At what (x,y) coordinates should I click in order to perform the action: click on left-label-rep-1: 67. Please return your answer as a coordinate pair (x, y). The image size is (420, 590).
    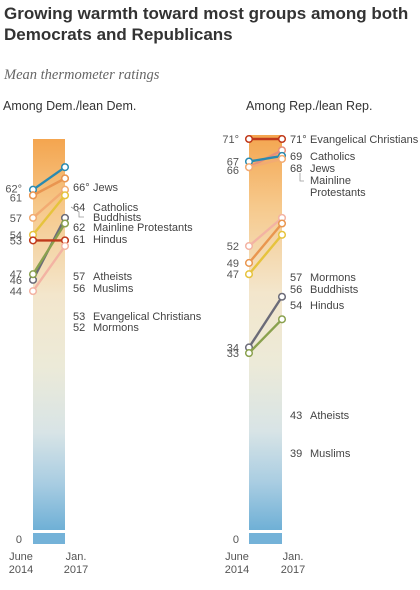
    Looking at the image, I should click on (233, 163).